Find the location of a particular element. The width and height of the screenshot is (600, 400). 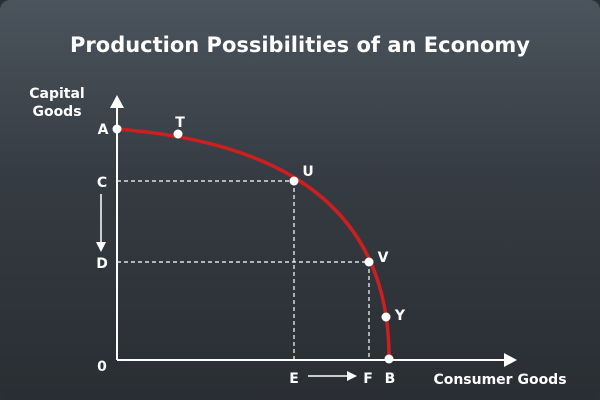

label-e: E is located at coordinates (294, 379).